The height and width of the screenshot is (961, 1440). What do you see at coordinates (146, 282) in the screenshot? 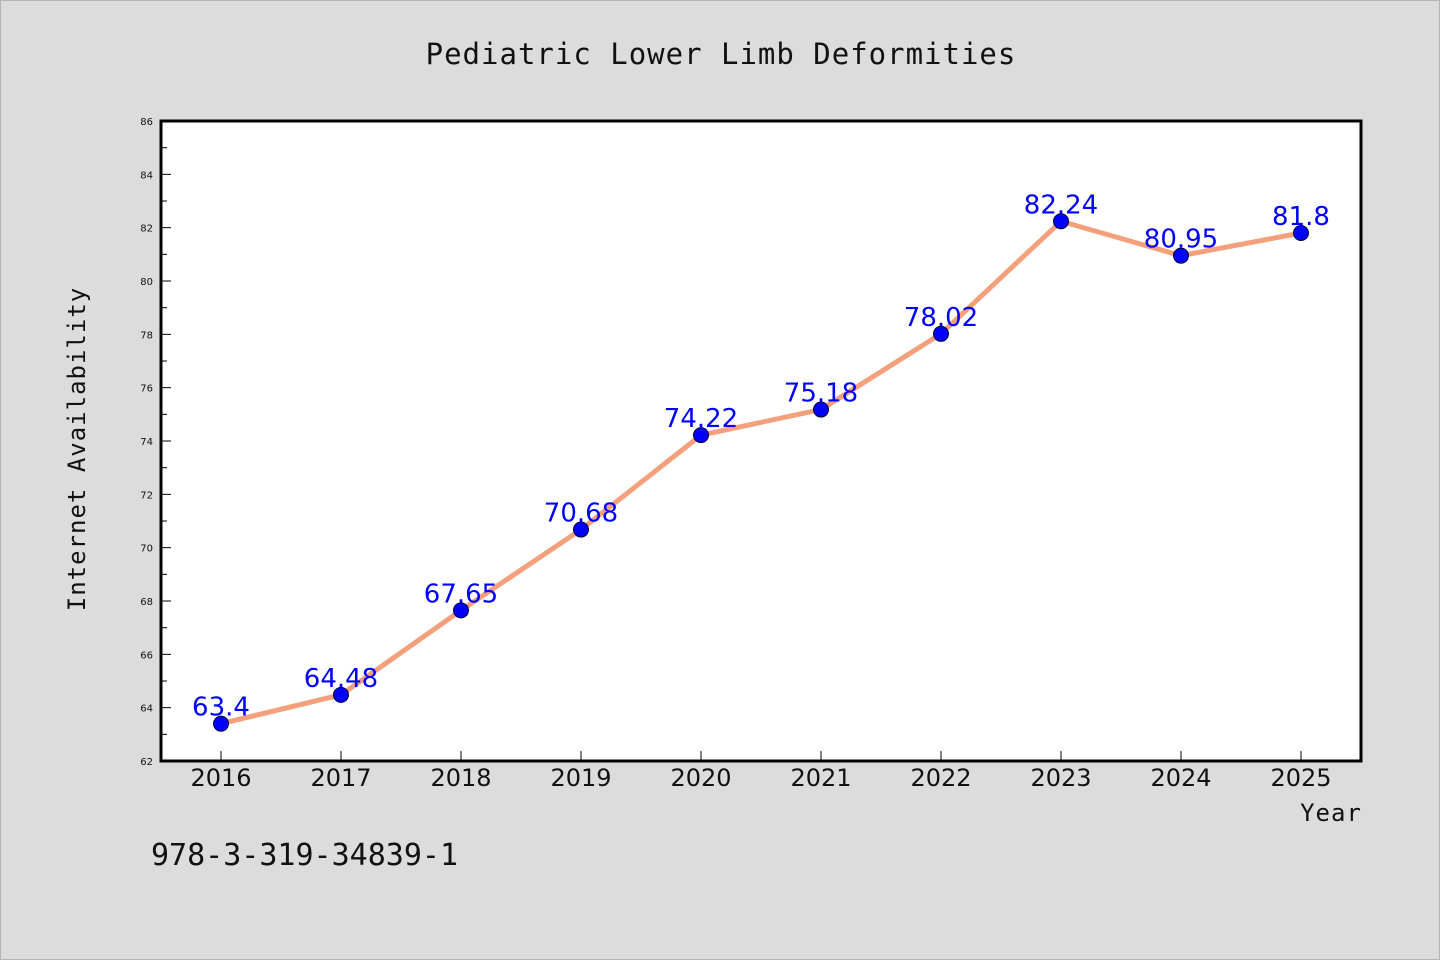
I see `y-tick-label: 80` at bounding box center [146, 282].